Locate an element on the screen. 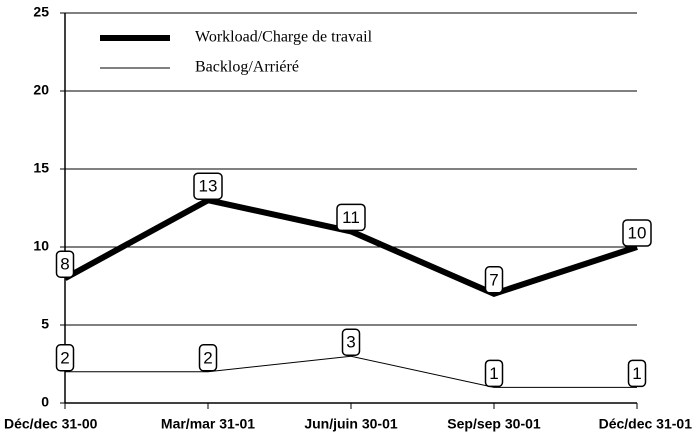 The width and height of the screenshot is (694, 441). x-tick-label: Sep/sep 30-01 is located at coordinates (494, 424).